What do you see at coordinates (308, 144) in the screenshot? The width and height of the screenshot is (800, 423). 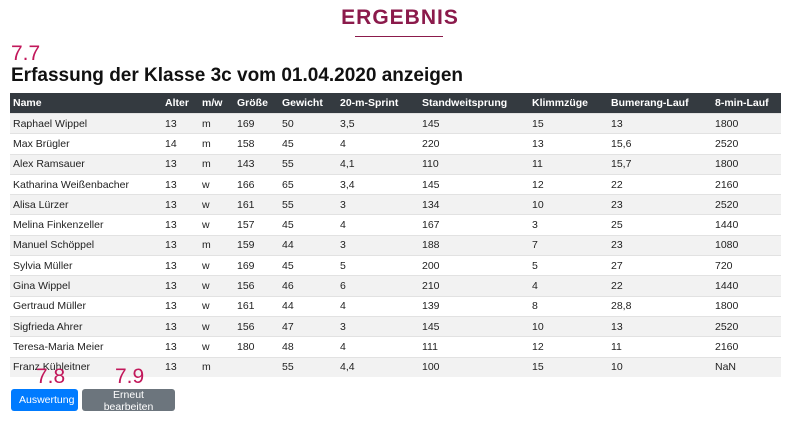 I see `table-cell: 45` at bounding box center [308, 144].